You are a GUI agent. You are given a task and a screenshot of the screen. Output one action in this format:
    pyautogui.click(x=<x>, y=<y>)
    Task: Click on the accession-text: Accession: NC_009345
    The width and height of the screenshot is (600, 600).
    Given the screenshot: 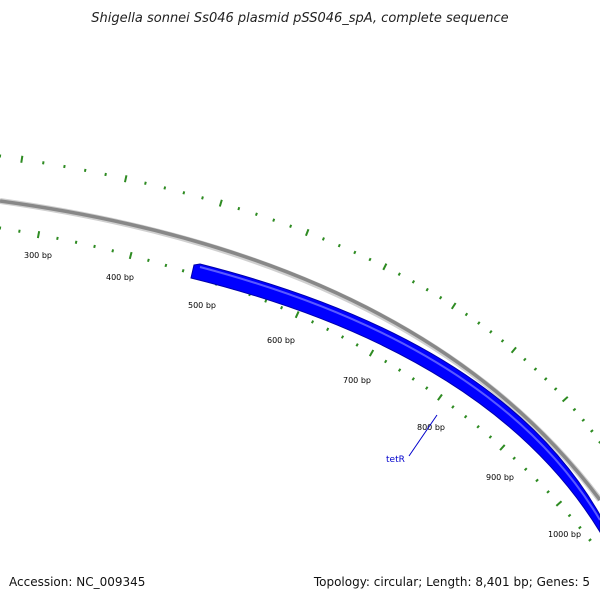 What is the action you would take?
    pyautogui.click(x=77, y=582)
    